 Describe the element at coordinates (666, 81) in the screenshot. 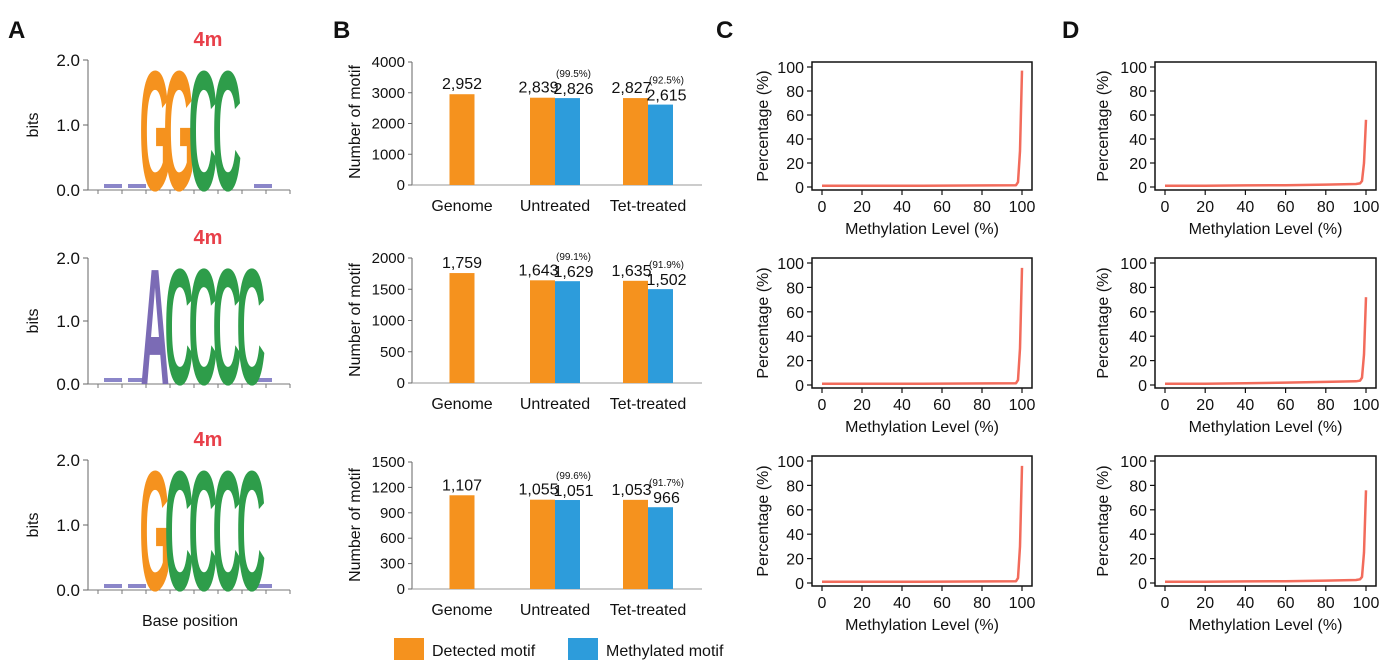

I see `bar-percent-label: (92.5%)` at that location.